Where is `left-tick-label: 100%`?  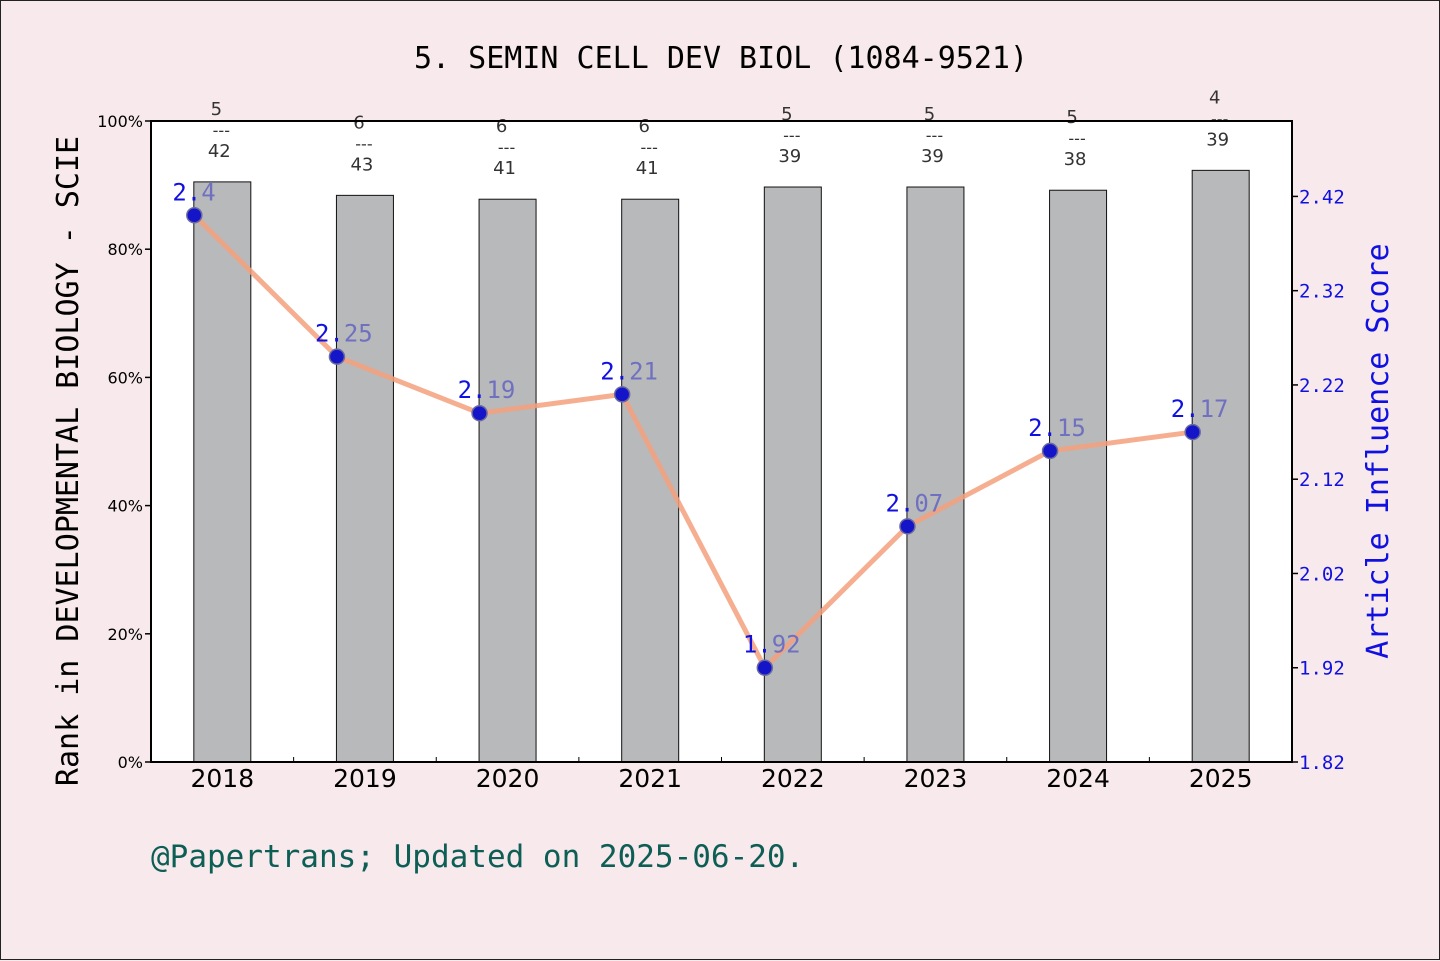
left-tick-label: 100% is located at coordinates (120, 121).